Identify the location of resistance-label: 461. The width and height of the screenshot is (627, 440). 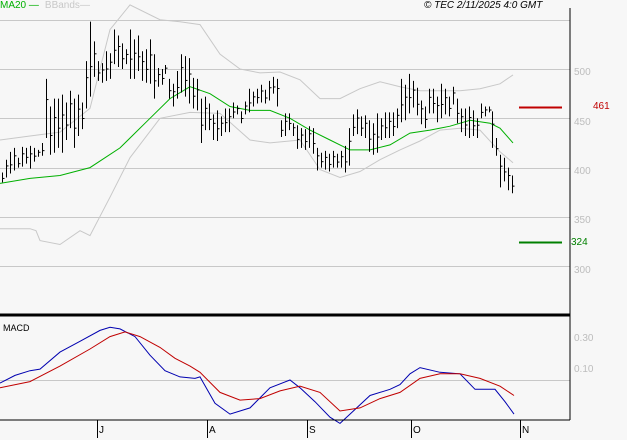
(601, 106).